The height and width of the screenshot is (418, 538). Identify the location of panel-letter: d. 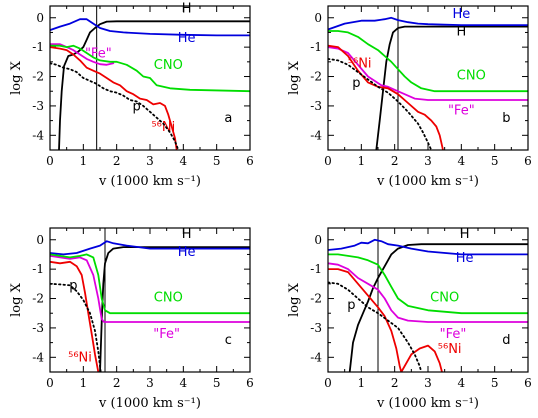
(506, 340).